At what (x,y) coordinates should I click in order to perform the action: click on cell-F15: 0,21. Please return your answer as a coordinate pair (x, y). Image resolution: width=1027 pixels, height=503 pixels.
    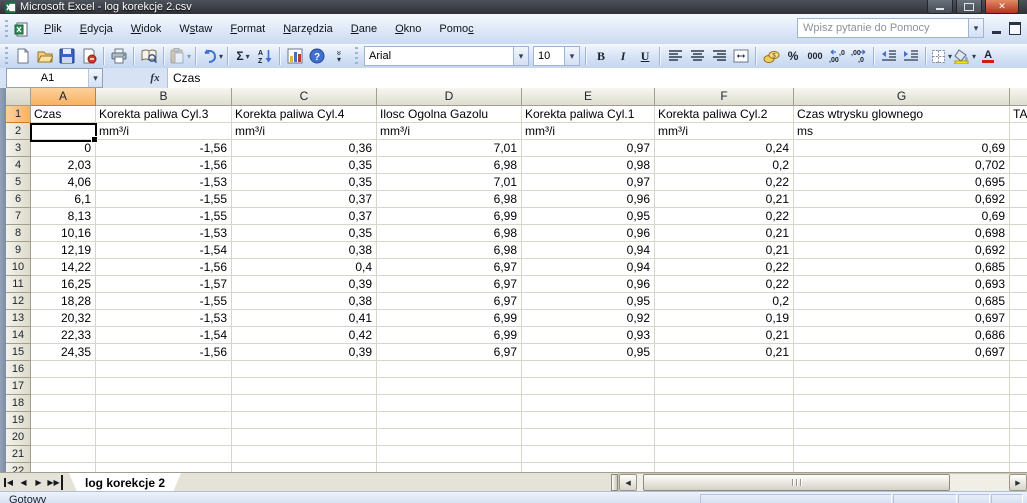
    Looking at the image, I should click on (724, 352).